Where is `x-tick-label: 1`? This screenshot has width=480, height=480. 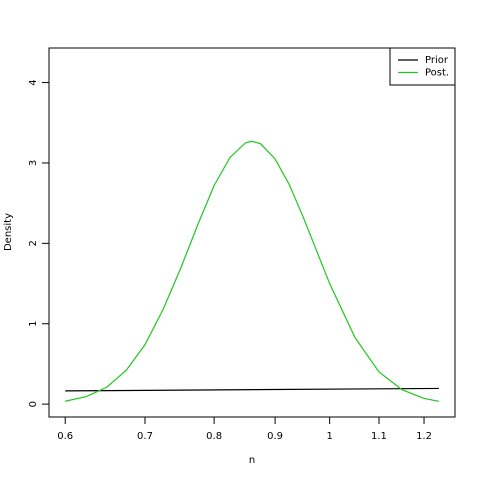
x-tick-label: 1 is located at coordinates (329, 436).